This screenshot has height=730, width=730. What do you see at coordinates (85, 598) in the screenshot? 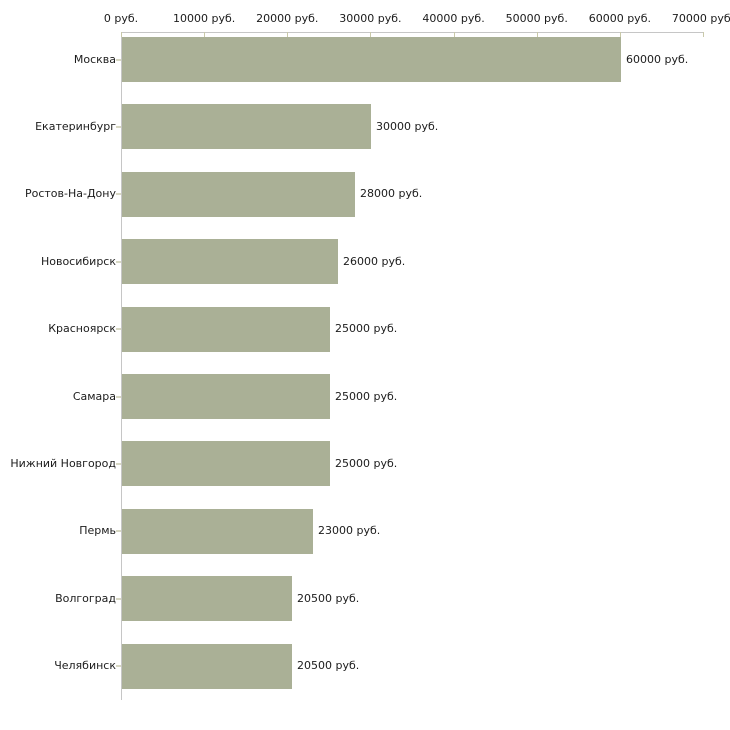
I see `category-label: Волгоград` at bounding box center [85, 598].